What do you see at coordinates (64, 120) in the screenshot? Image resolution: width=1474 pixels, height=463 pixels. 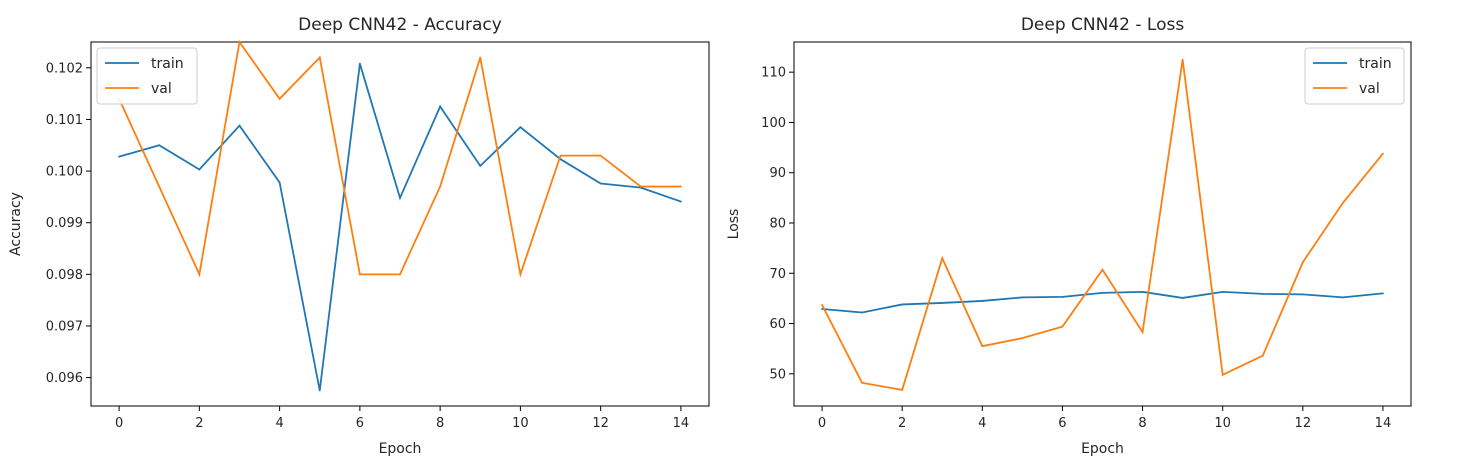 I see `y-tick-label: 0.101` at bounding box center [64, 120].